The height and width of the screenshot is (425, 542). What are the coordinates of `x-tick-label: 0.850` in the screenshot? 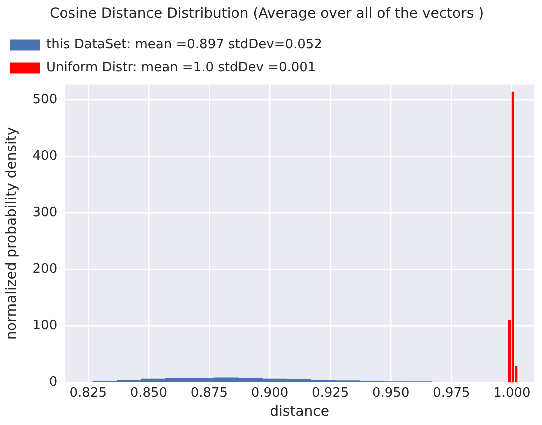 It's located at (149, 393).